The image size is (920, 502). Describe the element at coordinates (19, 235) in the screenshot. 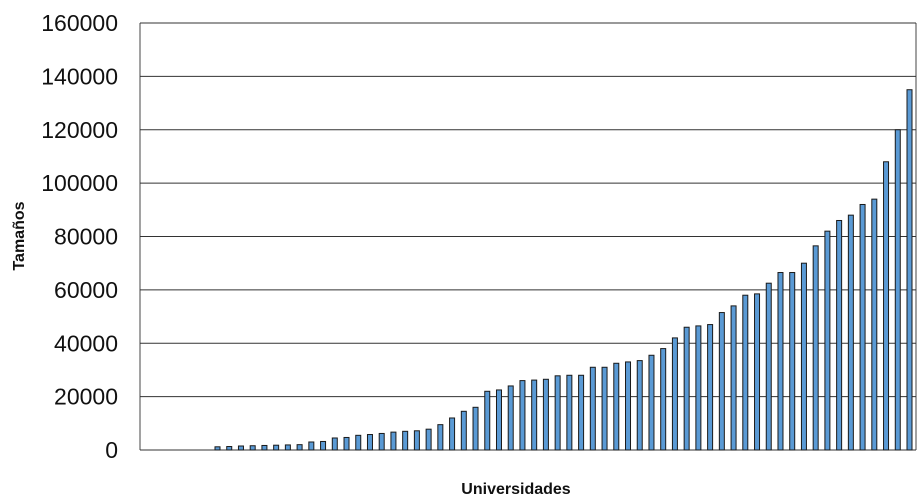

I see `y-axis-title: Tamaños` at that location.